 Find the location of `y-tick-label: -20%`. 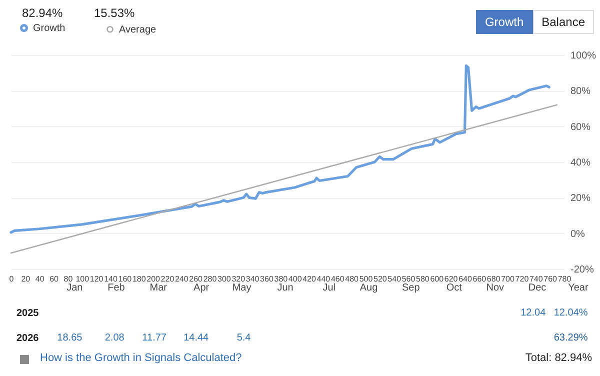

y-tick-label: -20% is located at coordinates (582, 270).